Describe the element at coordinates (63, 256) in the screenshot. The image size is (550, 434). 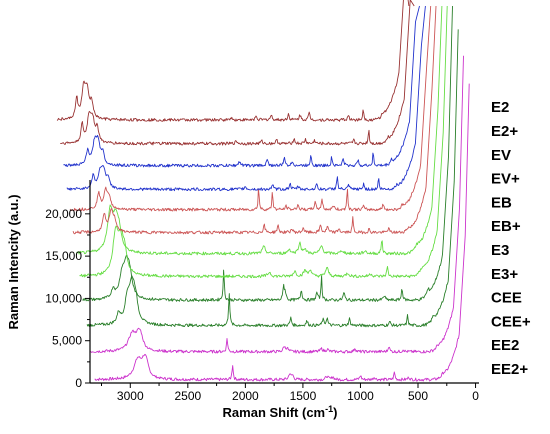
I see `y-tick-label: 15,000` at that location.